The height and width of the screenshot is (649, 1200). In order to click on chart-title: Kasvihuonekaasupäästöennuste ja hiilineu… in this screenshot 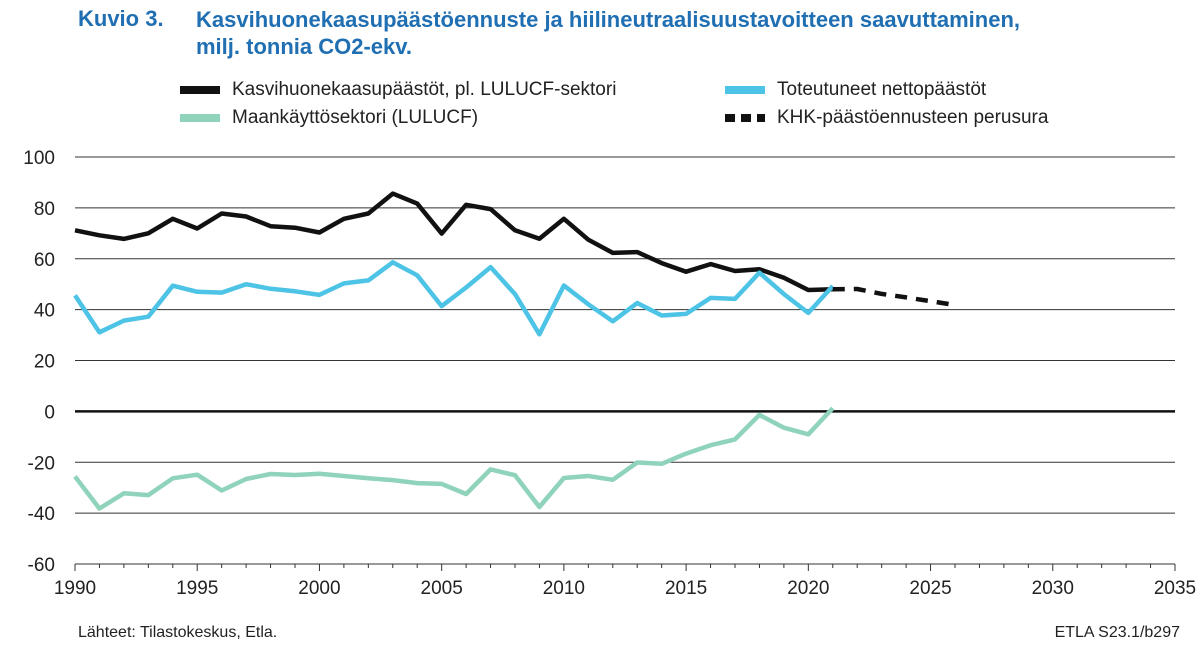, I will do `click(676, 33)`.